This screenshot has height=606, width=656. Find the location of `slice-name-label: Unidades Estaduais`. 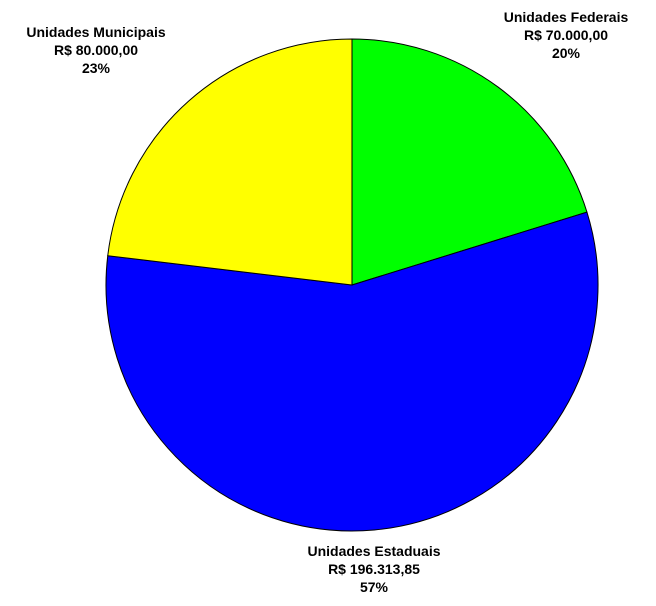

slice-name-label: Unidades Estaduais is located at coordinates (373, 551).